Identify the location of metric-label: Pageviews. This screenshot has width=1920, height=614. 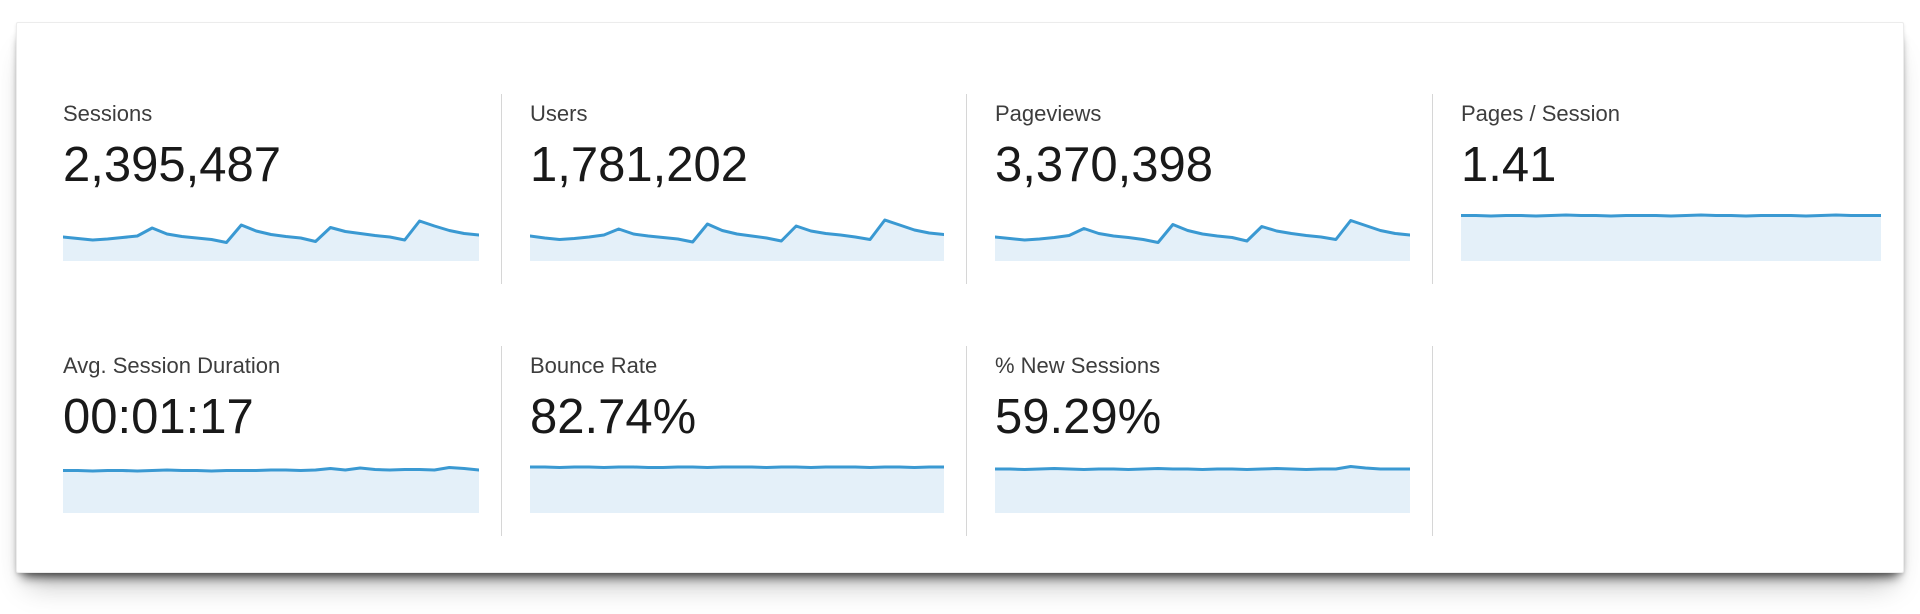
(1048, 113).